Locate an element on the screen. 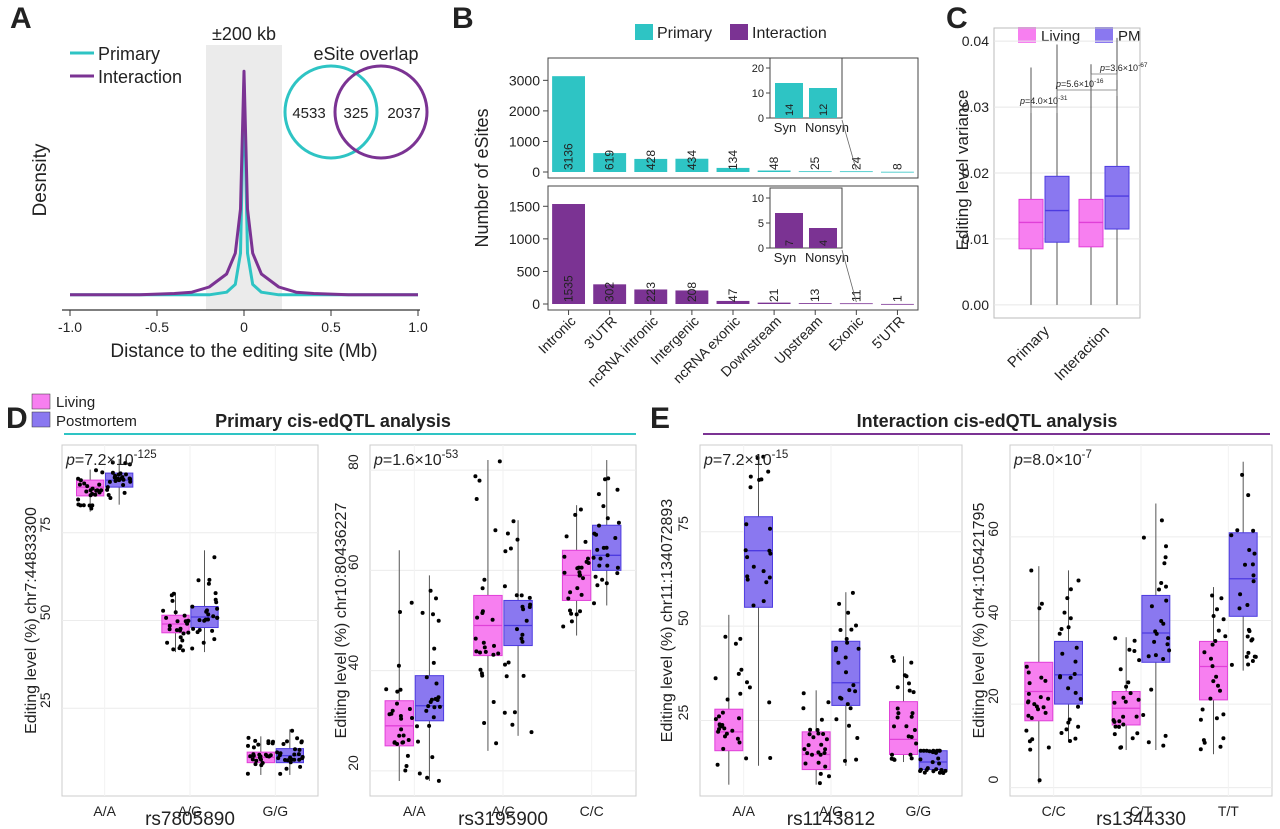 Image resolution: width=1280 pixels, height=829 pixels. y-tick-label: 0 is located at coordinates (536, 172).